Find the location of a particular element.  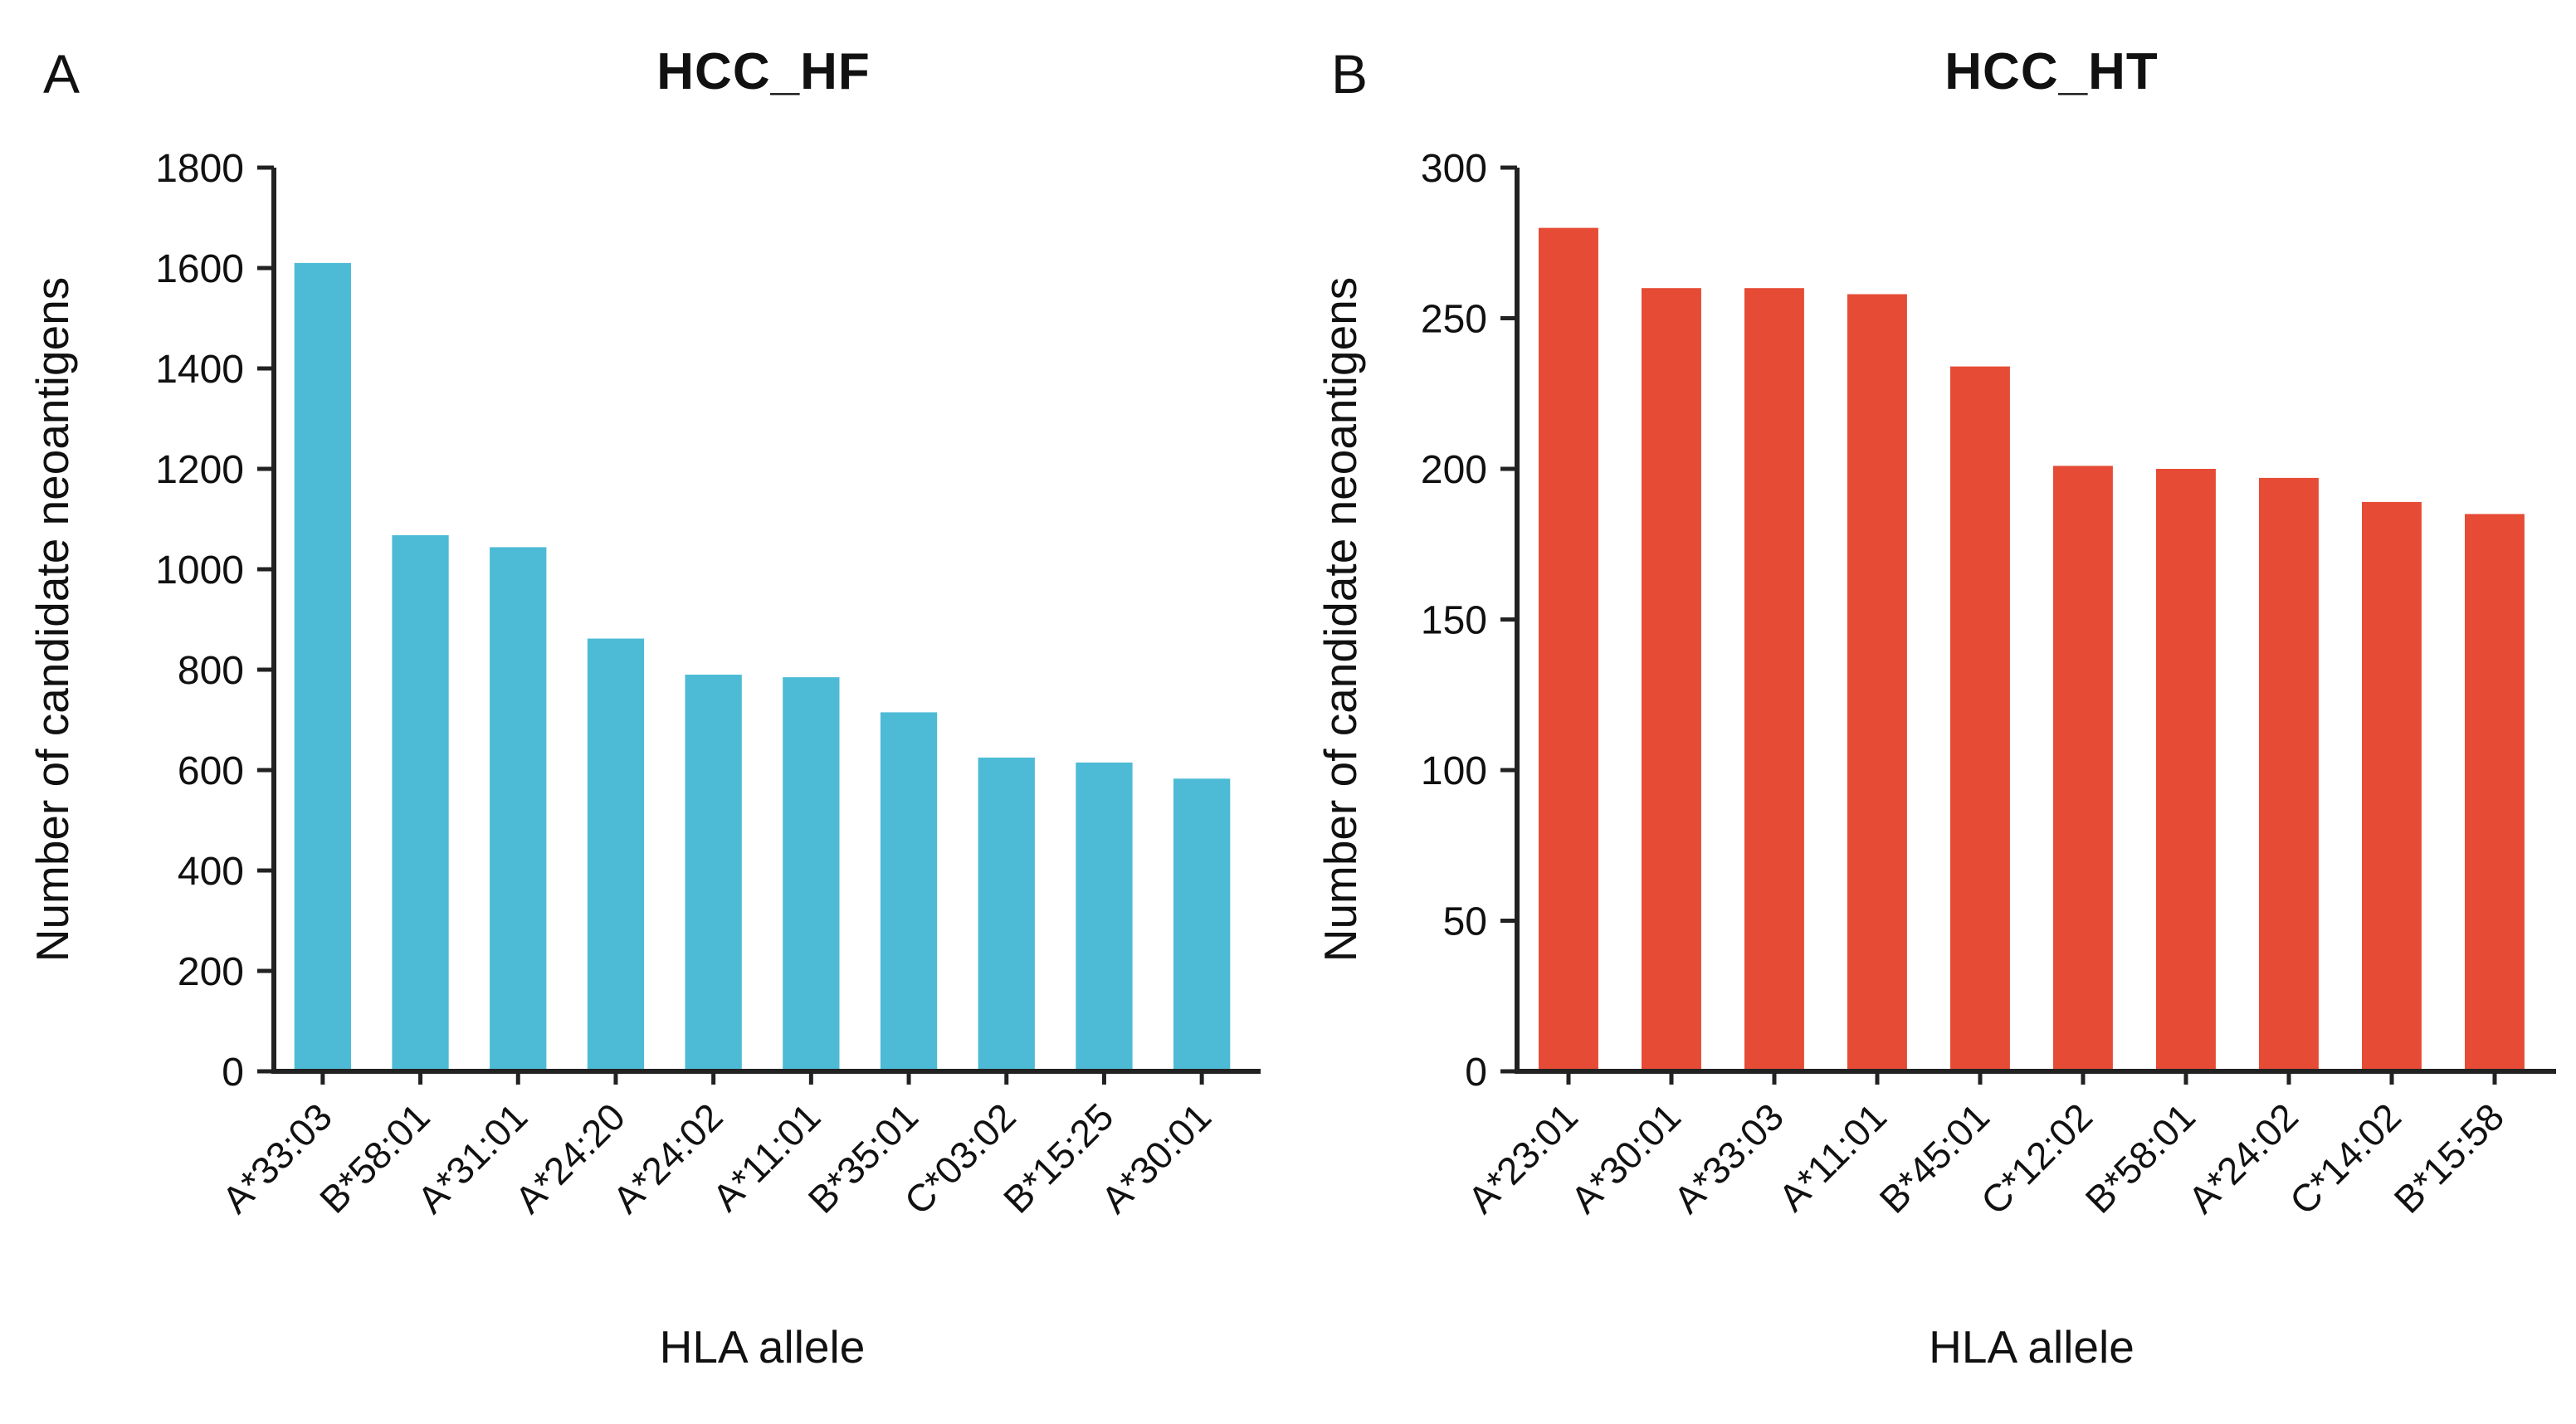

y-tick-label: 100 is located at coordinates (1454, 771).